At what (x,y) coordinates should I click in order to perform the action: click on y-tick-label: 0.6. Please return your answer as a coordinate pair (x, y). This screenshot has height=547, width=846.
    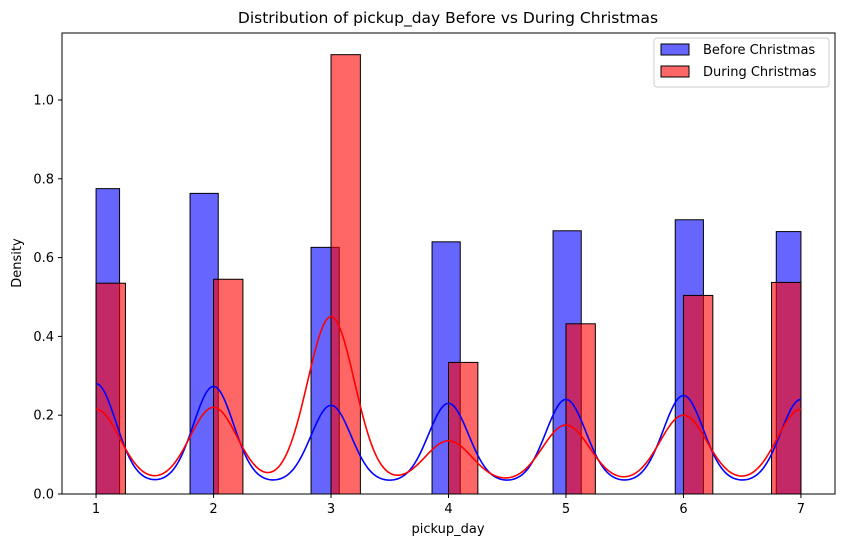
    Looking at the image, I should click on (43, 258).